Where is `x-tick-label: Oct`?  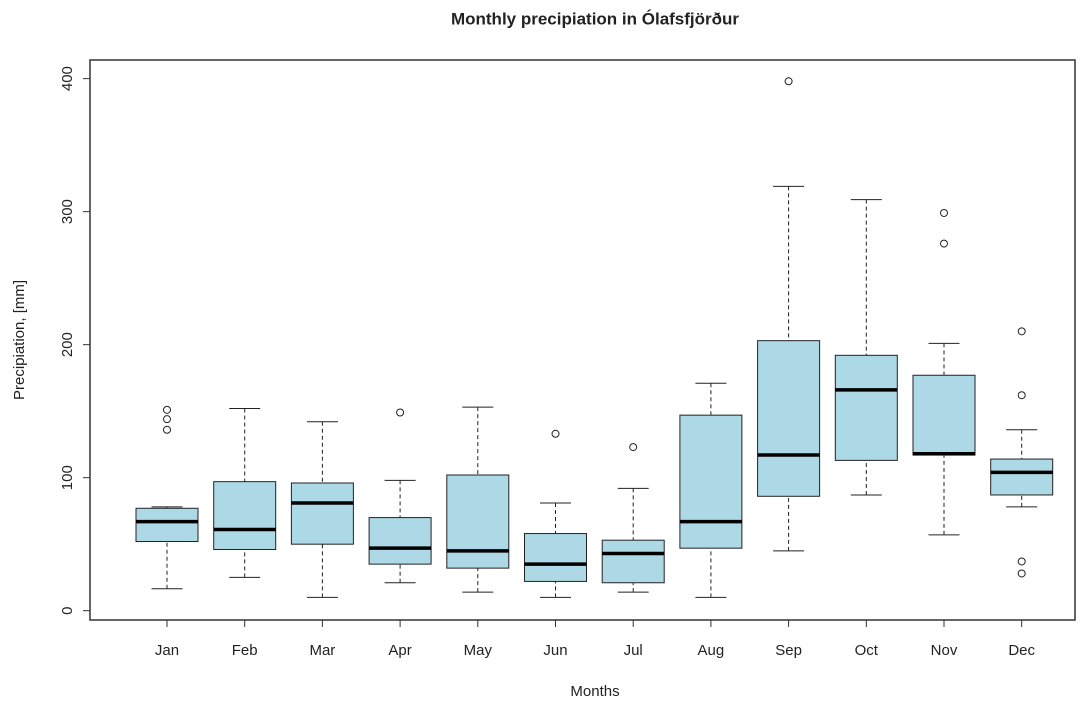 x-tick-label: Oct is located at coordinates (867, 650).